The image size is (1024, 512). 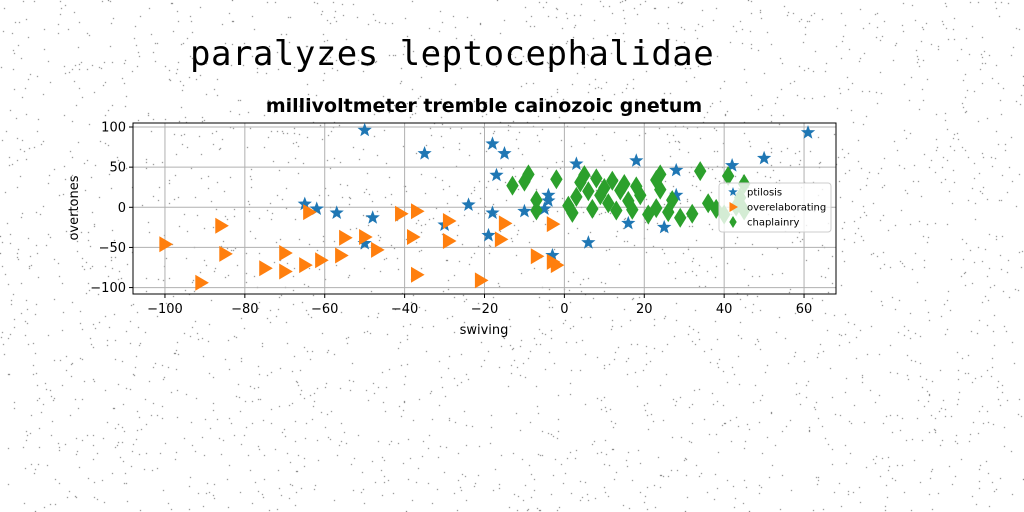 I want to click on legend-marker-ptilosis, so click(x=733, y=191).